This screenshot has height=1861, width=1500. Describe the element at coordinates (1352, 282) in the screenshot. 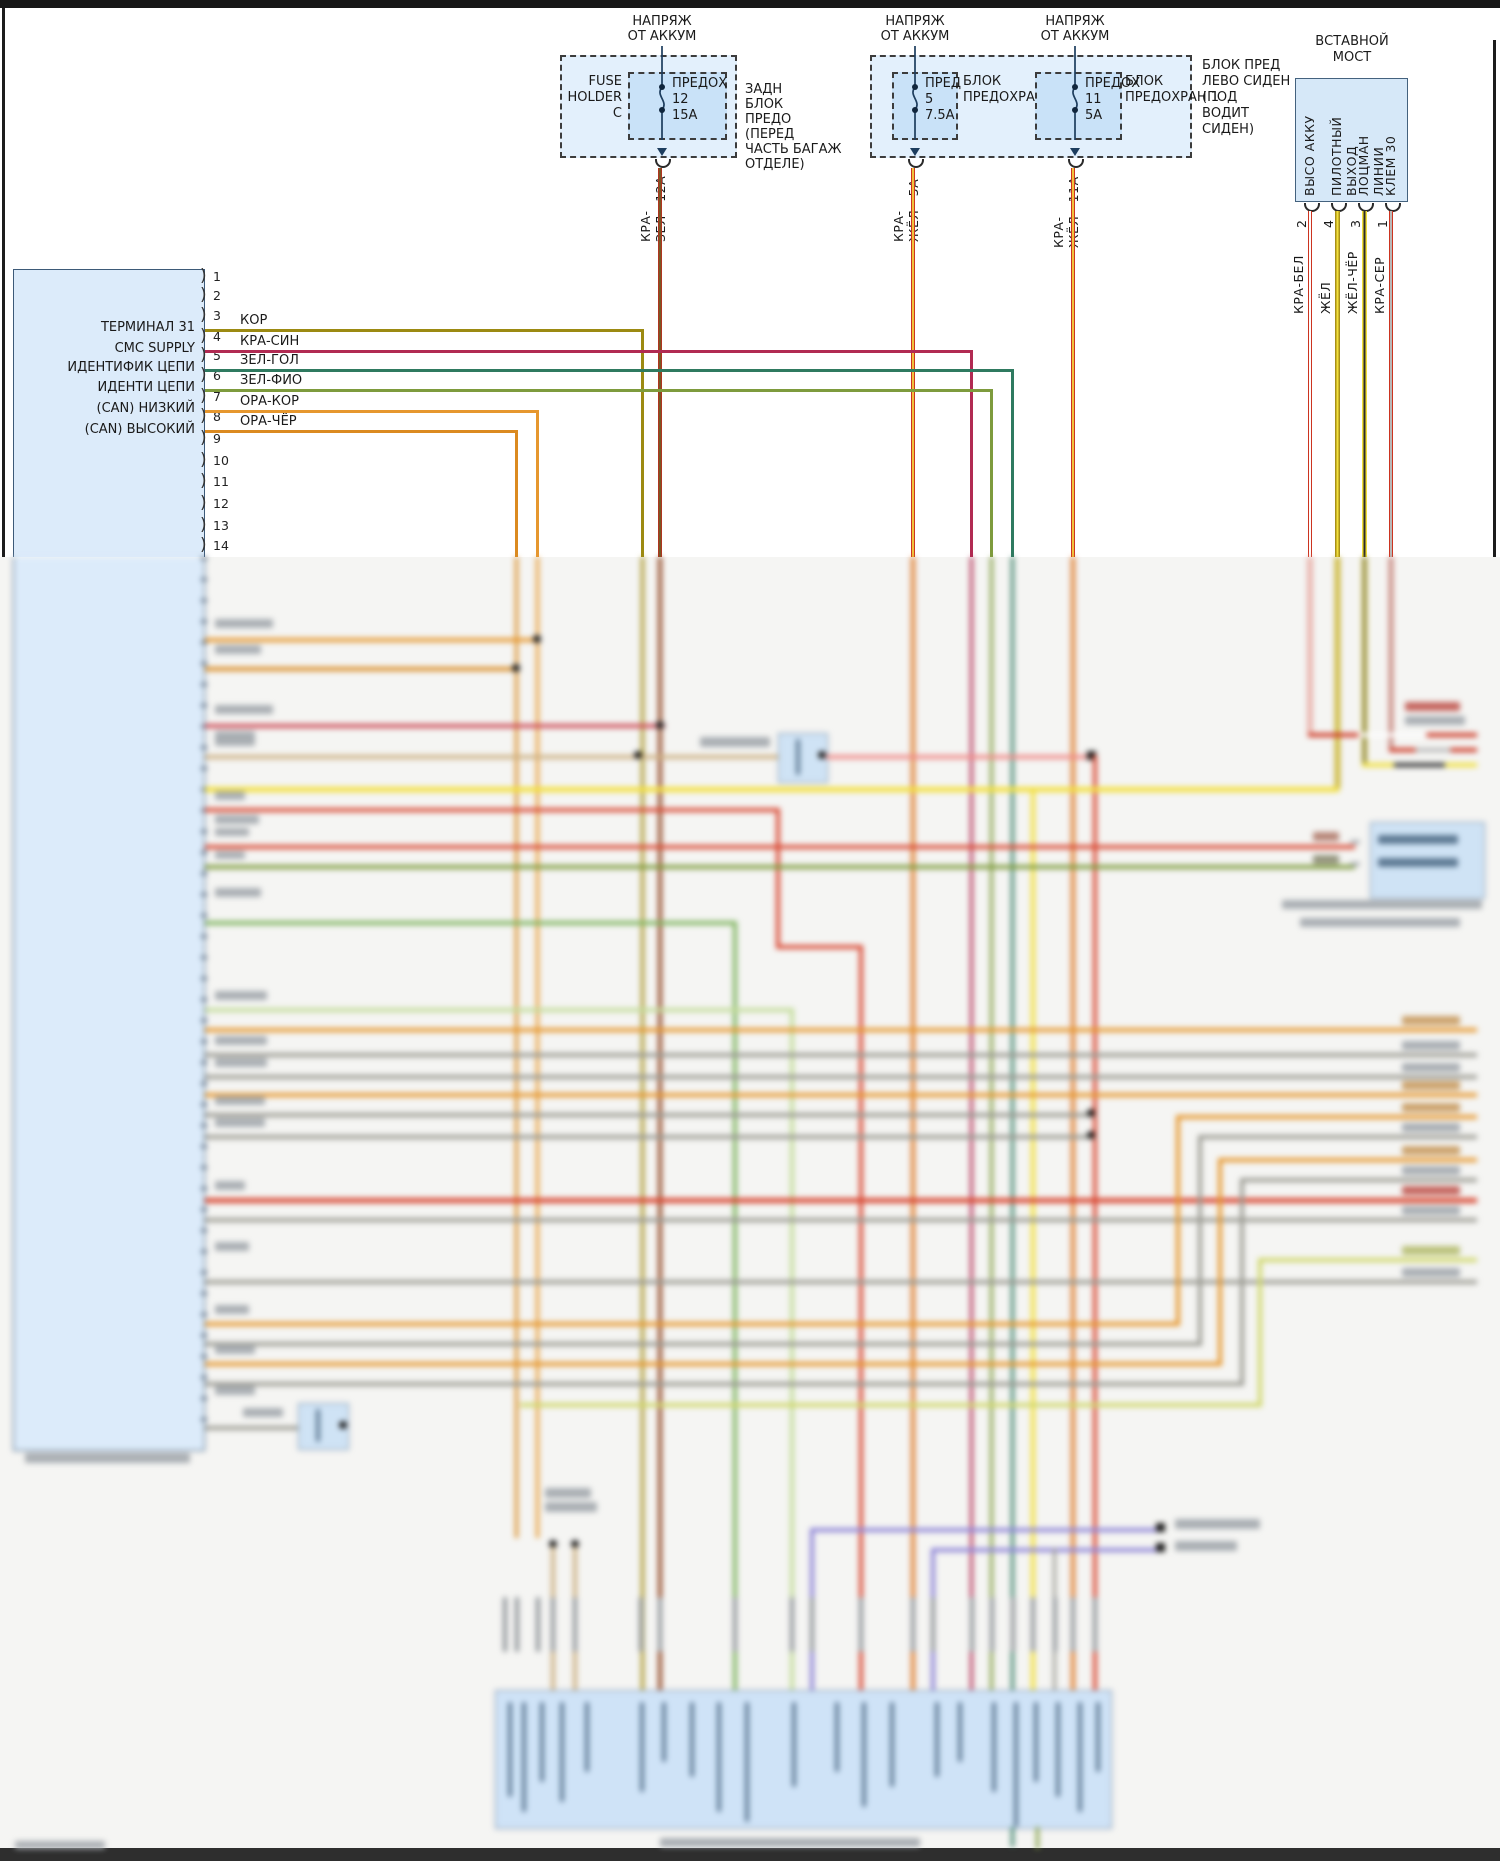

I see `bridge-wire-label-2: ЖЁЛ-ЧЁР` at that location.